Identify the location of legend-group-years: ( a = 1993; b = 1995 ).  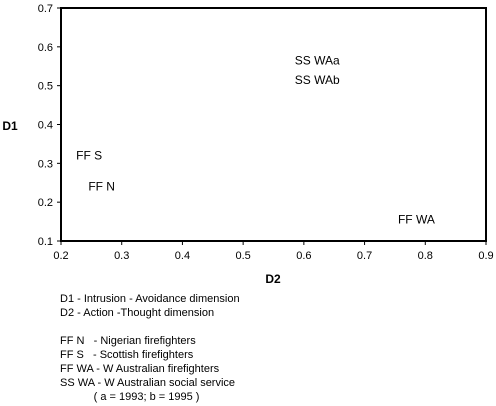
(130, 397).